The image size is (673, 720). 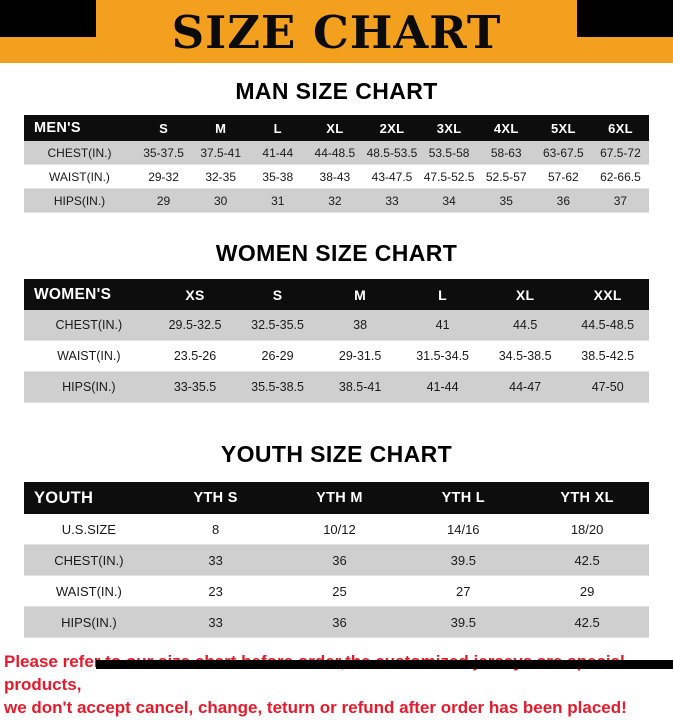 I want to click on value-cell: 35-38, so click(x=278, y=176).